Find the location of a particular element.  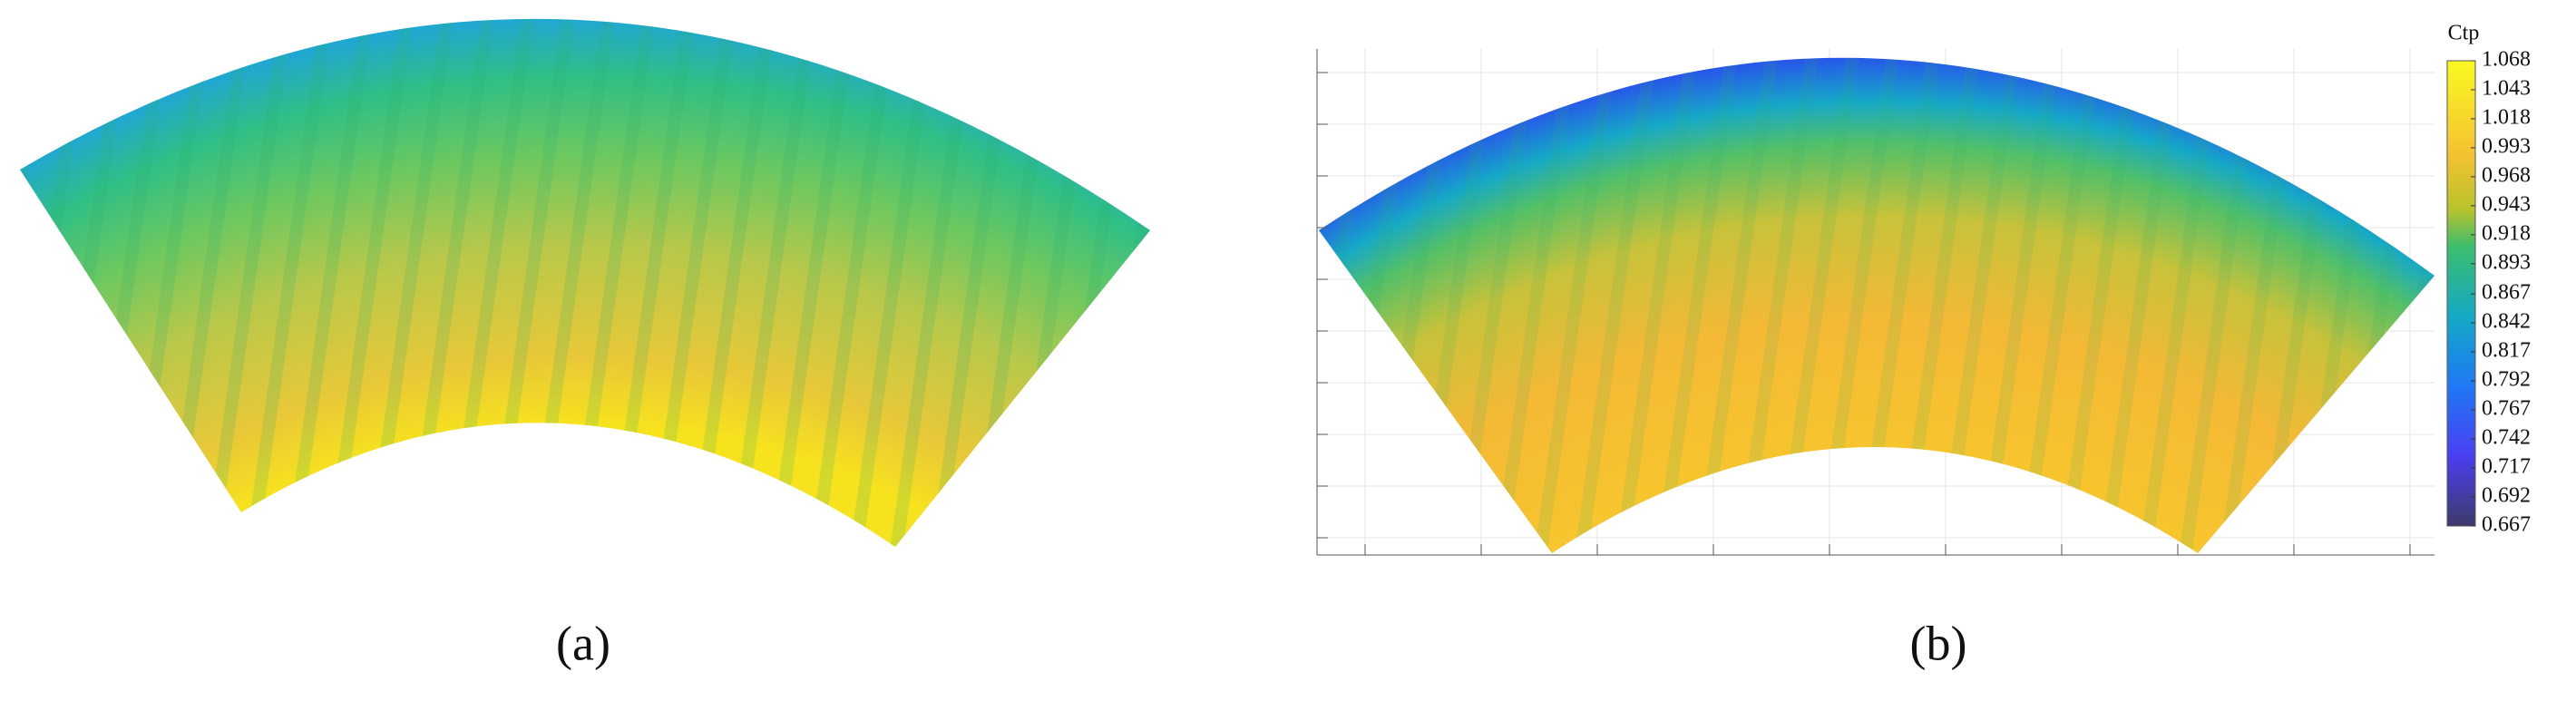

colorbar-tick-label: 0.817 is located at coordinates (2506, 351).